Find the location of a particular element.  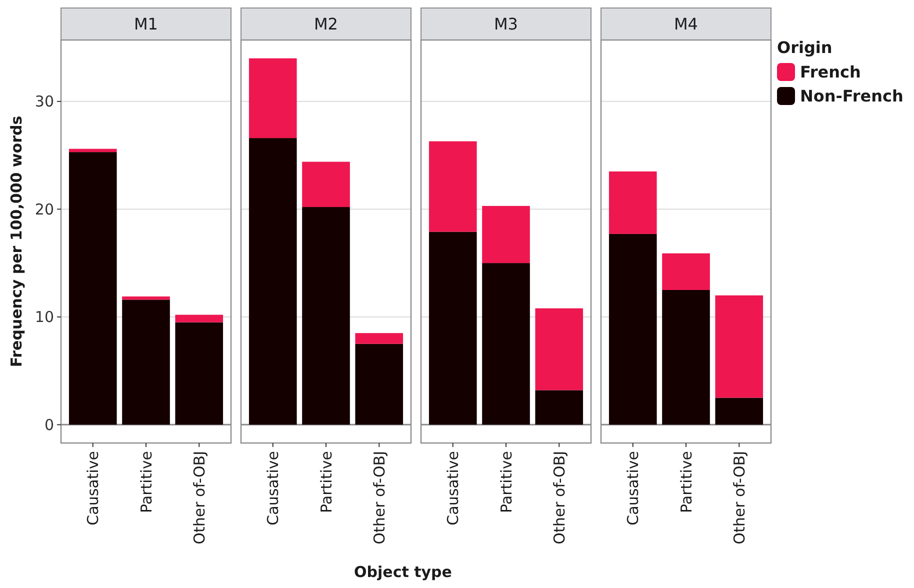

y-axis-title: Frequency per 100,000 words is located at coordinates (16, 242).